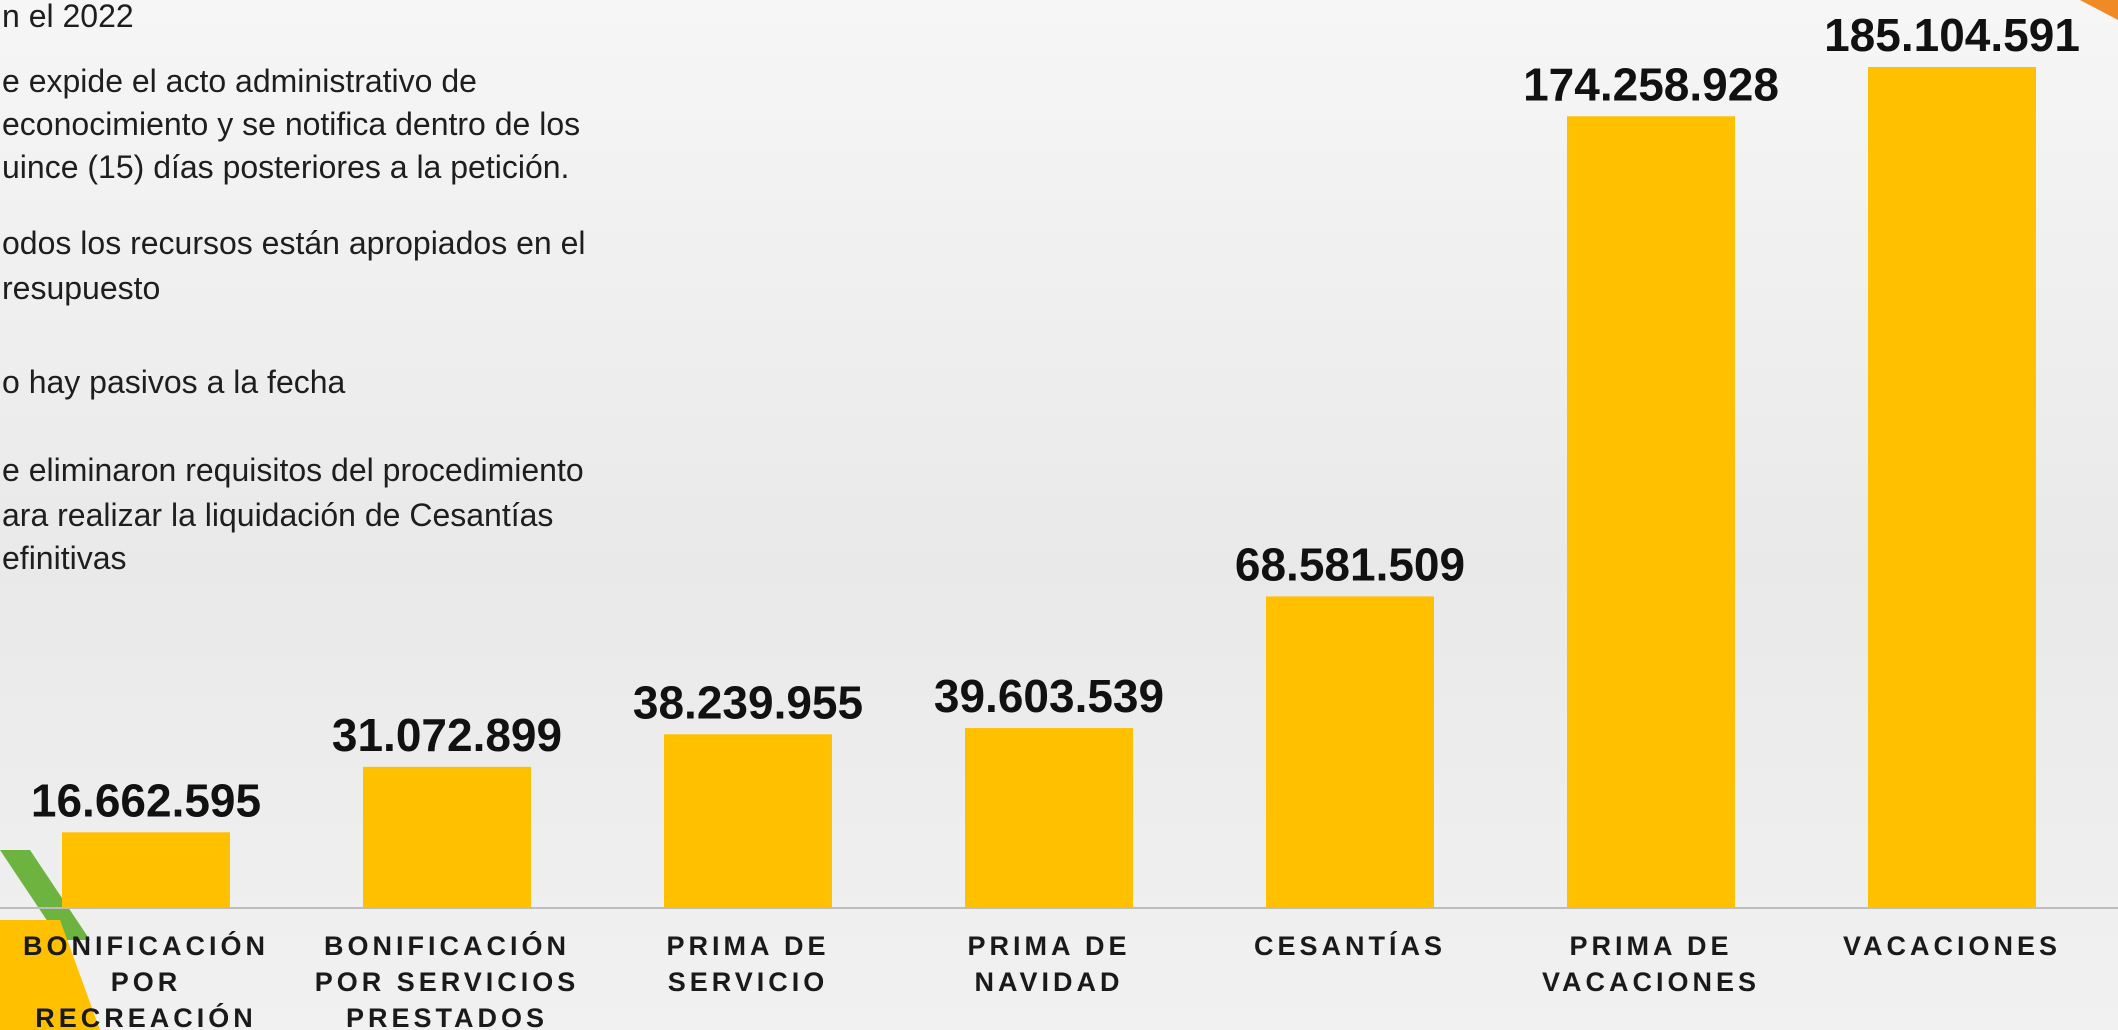  What do you see at coordinates (277, 515) in the screenshot?
I see `bullet-text: ara realizar la liquidación de Cesantías` at bounding box center [277, 515].